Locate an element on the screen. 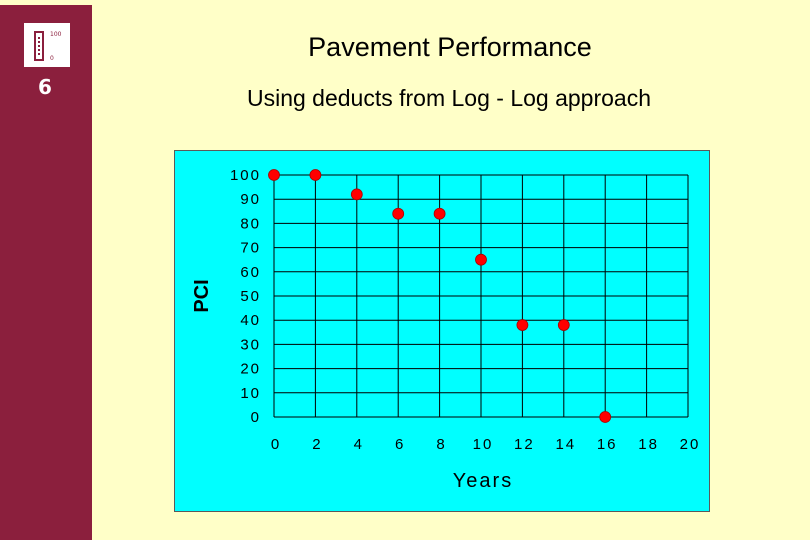 The height and width of the screenshot is (540, 810). x-tick-label: 4 is located at coordinates (359, 444).